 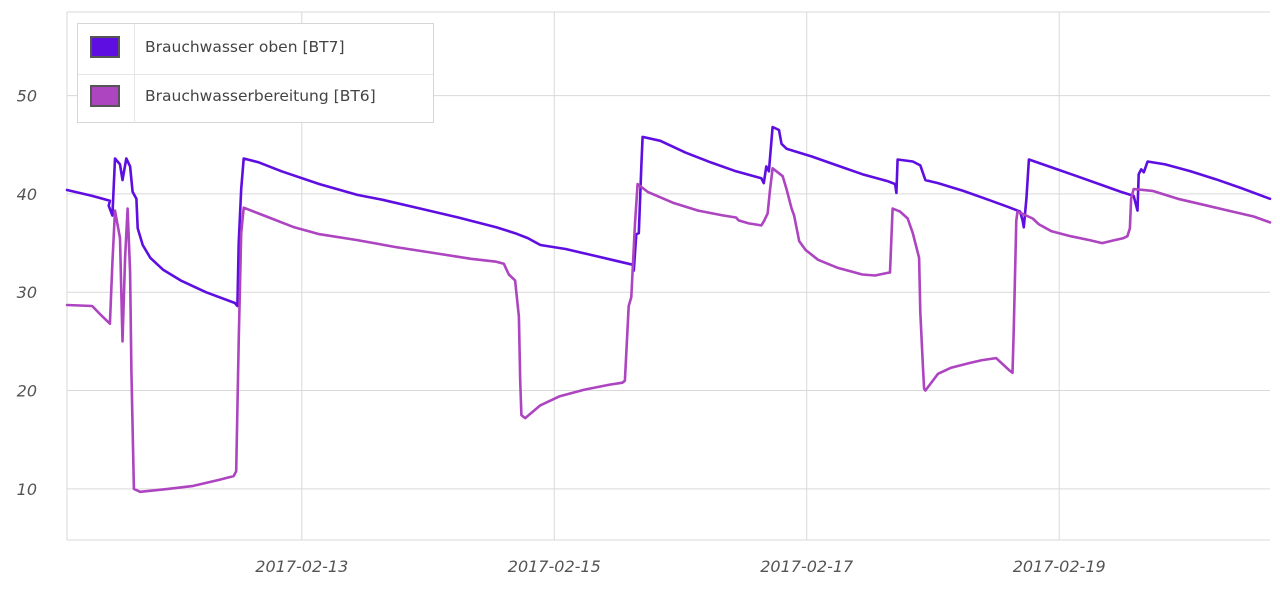 I want to click on legend-item-series-2: Brauchwasserbereitung [BT6], so click(x=255, y=98).